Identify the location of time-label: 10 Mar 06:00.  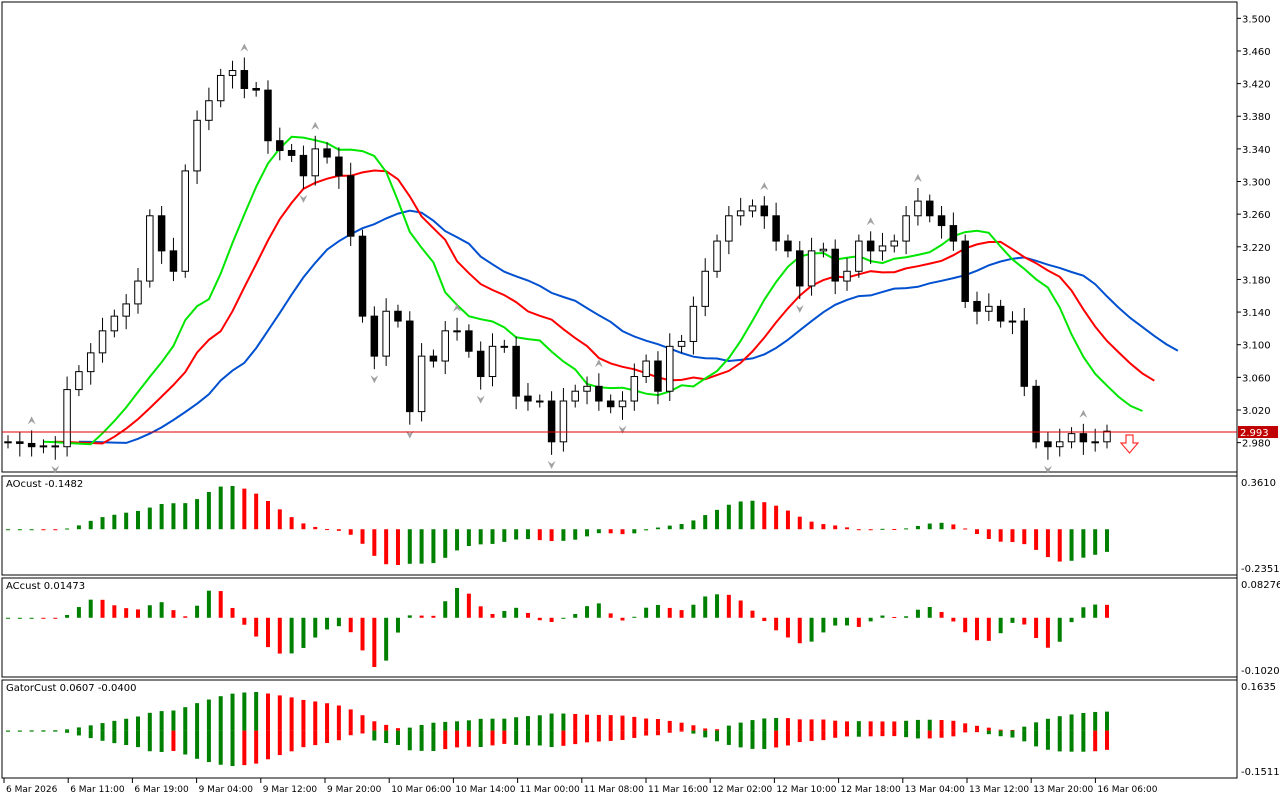
(421, 790).